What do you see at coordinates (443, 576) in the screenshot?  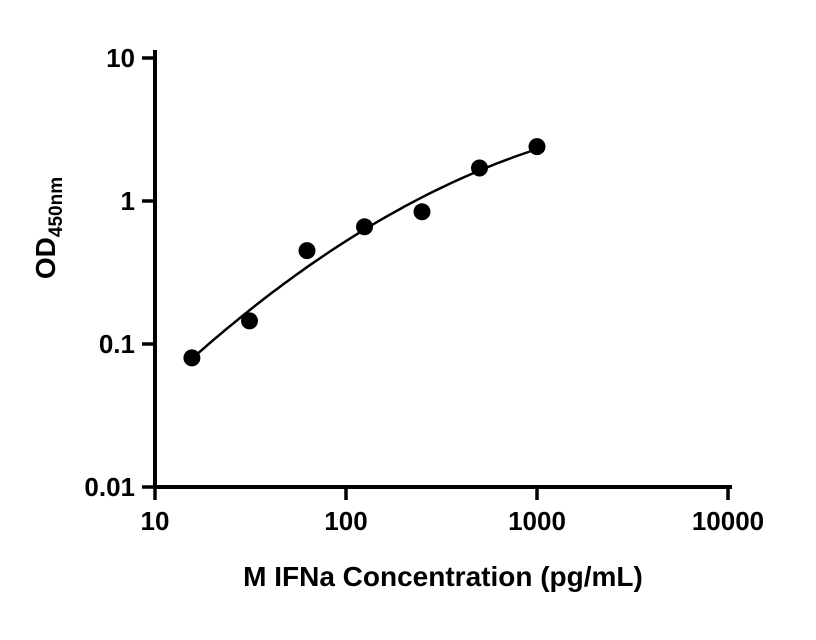 I see `x-axis-title: M IFNa Concentration (pg/mL)` at bounding box center [443, 576].